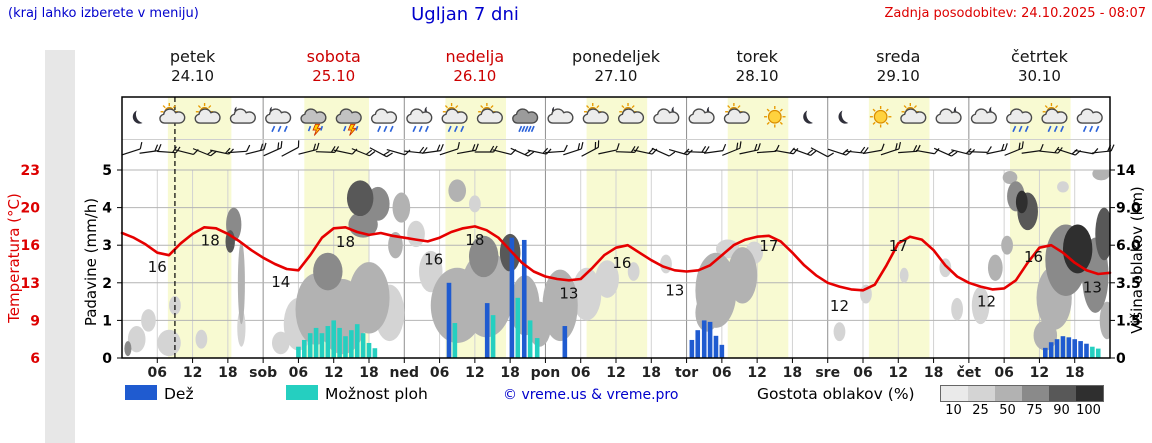 The image size is (1152, 443). What do you see at coordinates (348, 122) in the screenshot?
I see `weather-icon-storm` at bounding box center [348, 122].